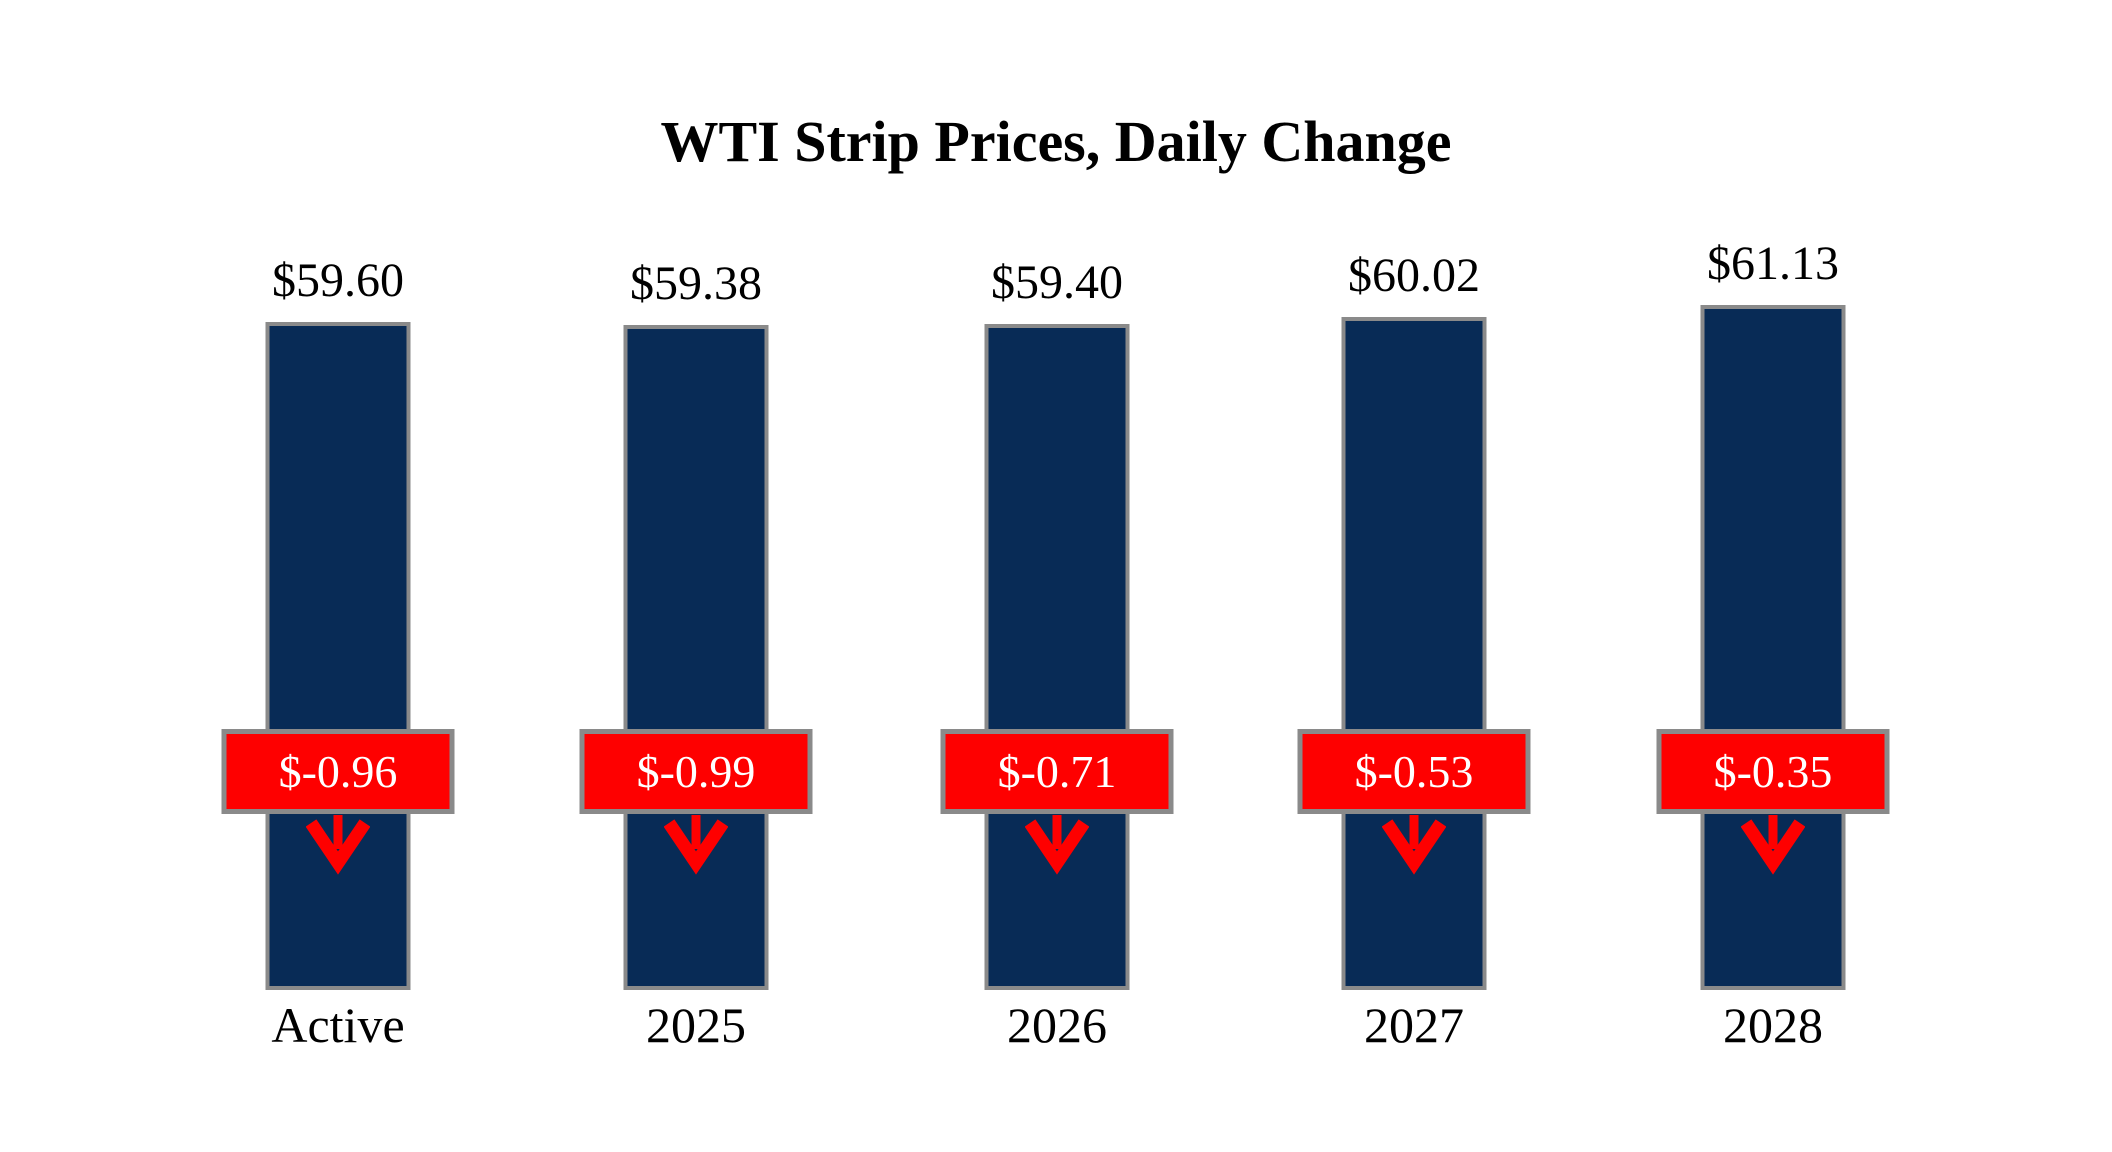 This screenshot has height=1152, width=2112. What do you see at coordinates (338, 281) in the screenshot?
I see `price-label: $59.60` at bounding box center [338, 281].